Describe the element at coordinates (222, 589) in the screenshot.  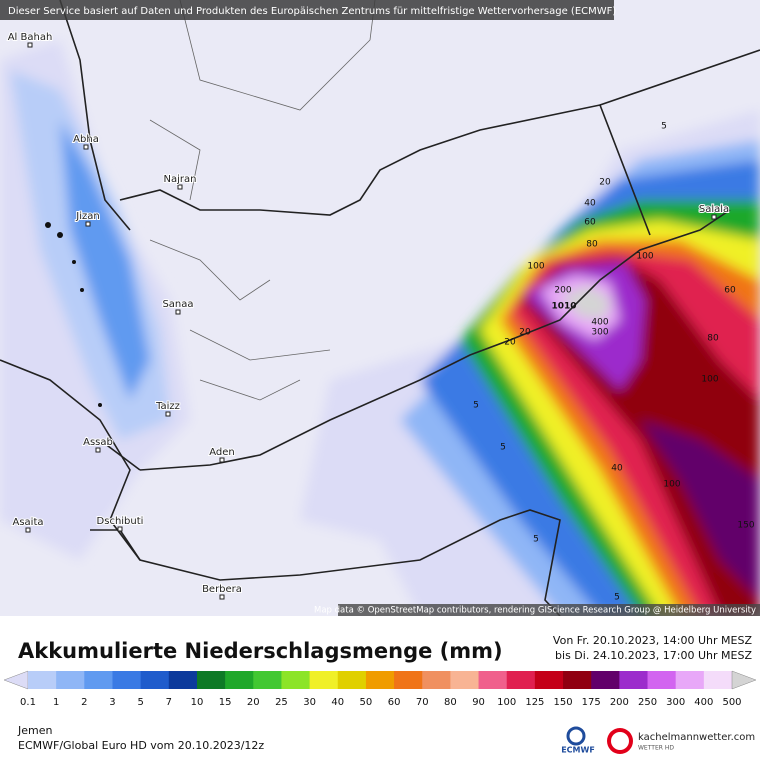
I see `place-label: Berbera` at that location.